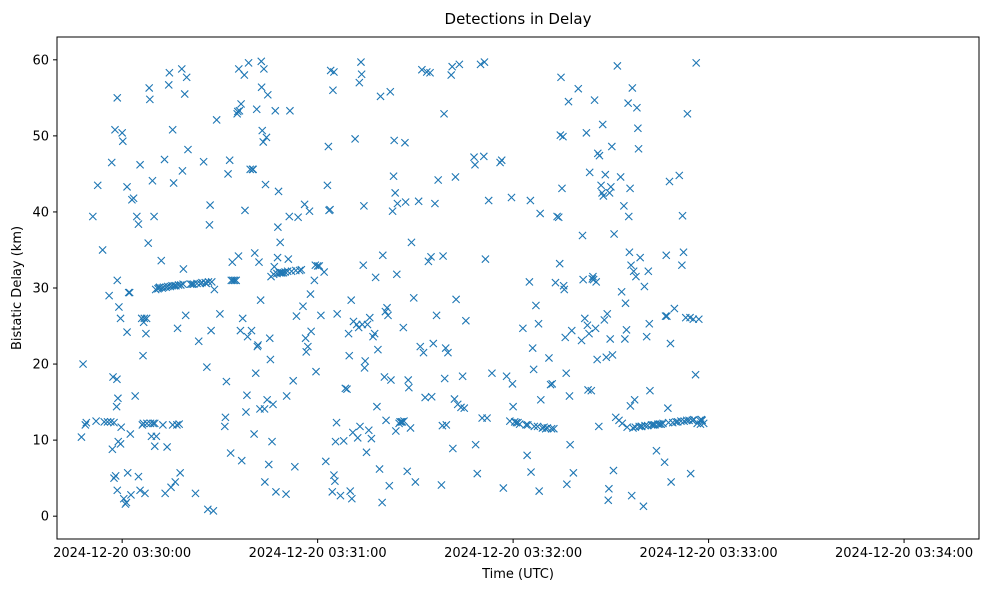 The image size is (989, 590). Describe the element at coordinates (40, 136) in the screenshot. I see `y-tick-label: 50` at that location.